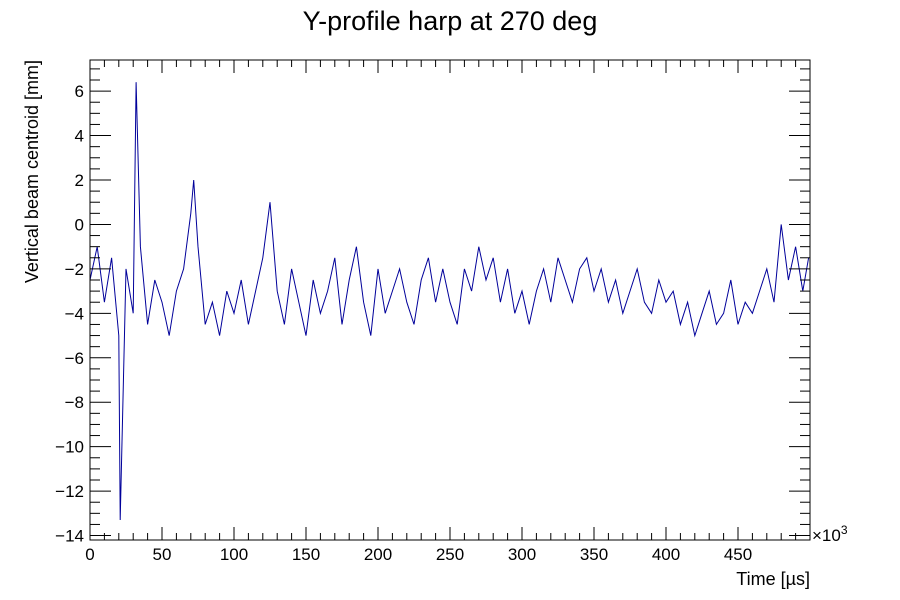  I want to click on y-tick-label: −4, so click(74, 313).